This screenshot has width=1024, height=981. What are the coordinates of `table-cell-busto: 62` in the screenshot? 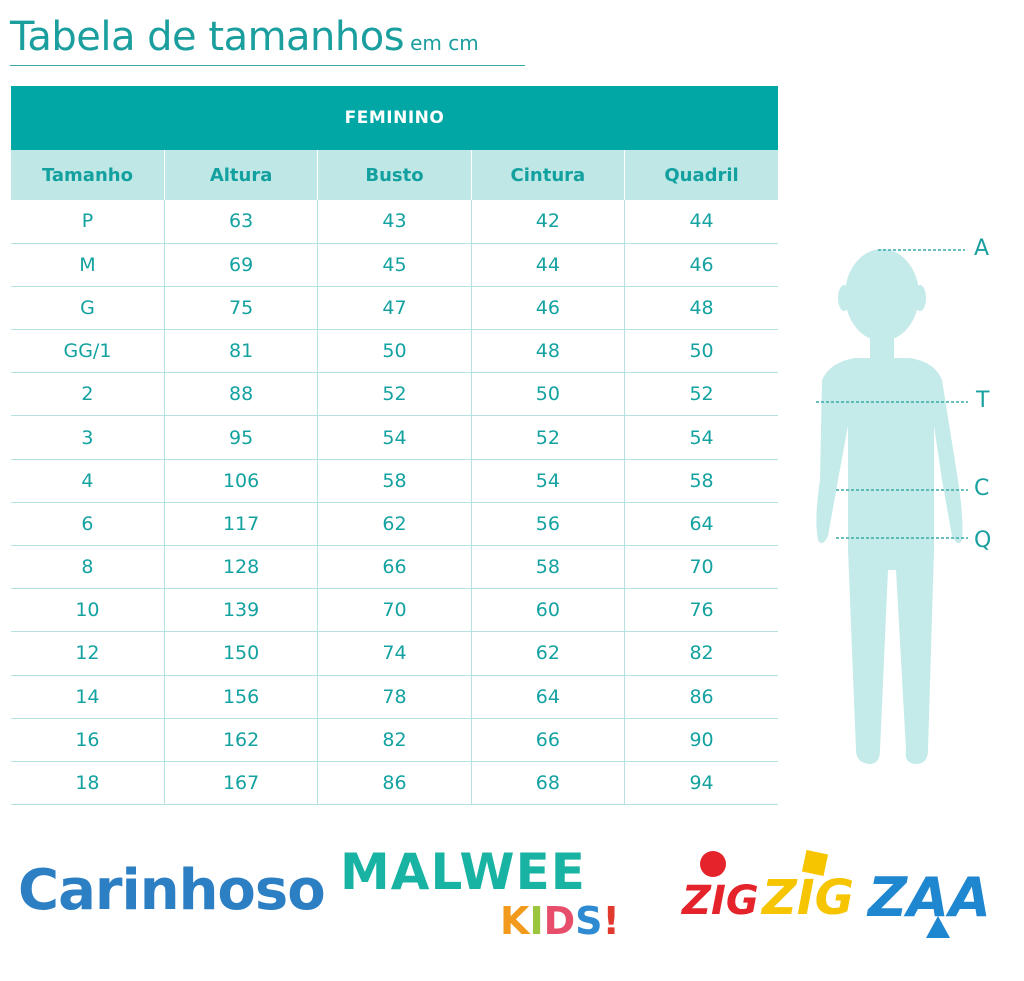 It's located at (394, 524).